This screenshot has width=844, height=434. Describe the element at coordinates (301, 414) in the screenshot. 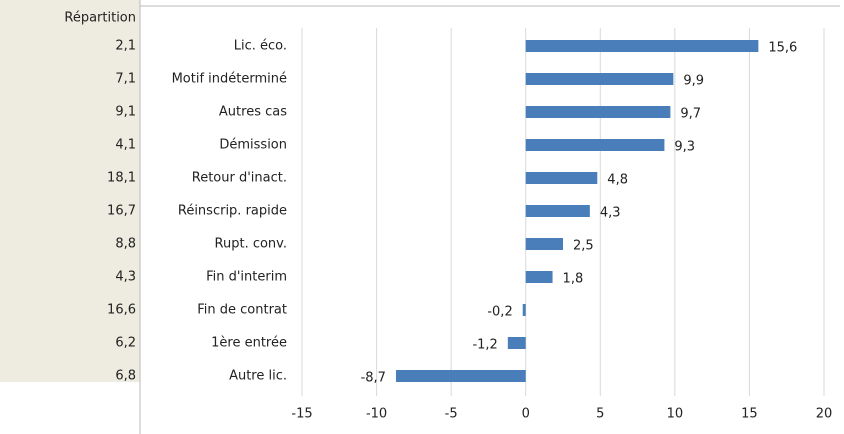

I see `x-tick-label: -15` at that location.